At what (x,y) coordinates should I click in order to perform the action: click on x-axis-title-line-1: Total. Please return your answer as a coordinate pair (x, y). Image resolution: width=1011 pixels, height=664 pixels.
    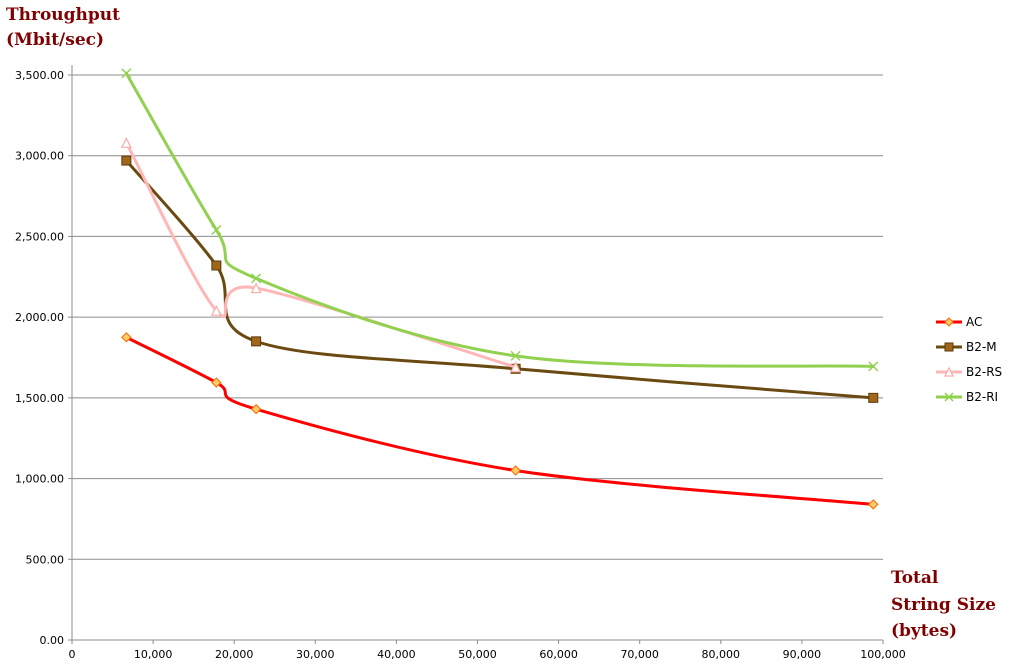
    Looking at the image, I should click on (915, 578).